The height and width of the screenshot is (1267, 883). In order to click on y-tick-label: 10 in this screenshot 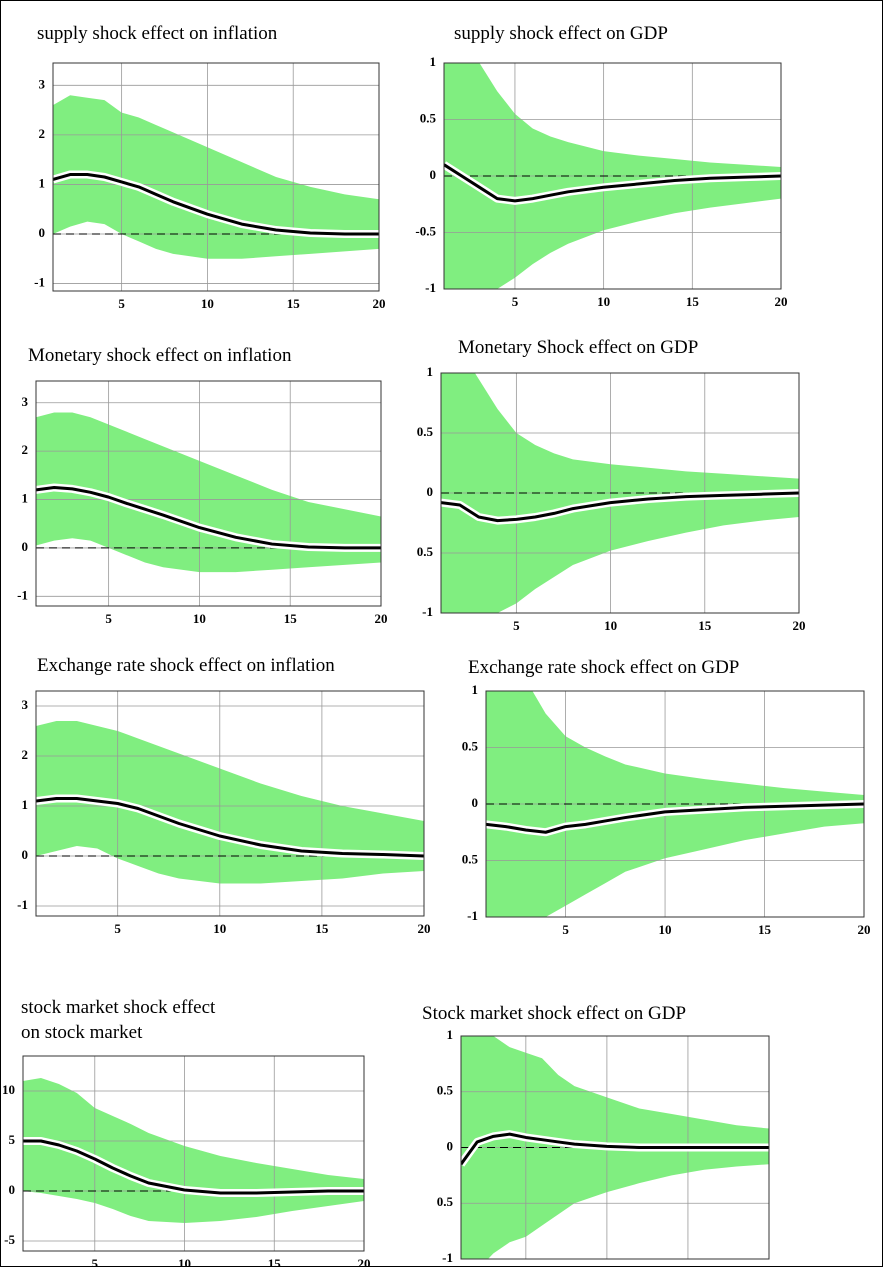, I will do `click(8, 1089)`.